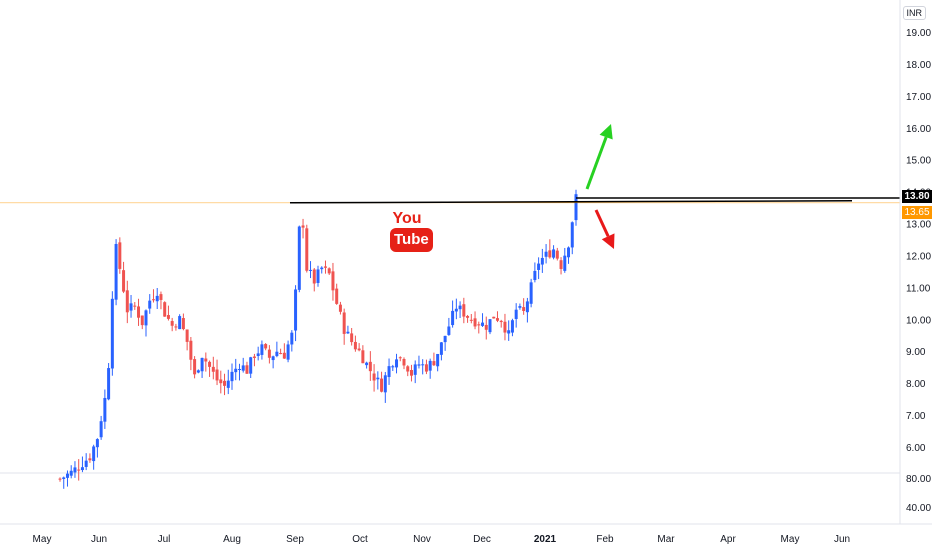 The image size is (932, 550). Describe the element at coordinates (916, 448) in the screenshot. I see `price-tick-label: 6.00` at that location.